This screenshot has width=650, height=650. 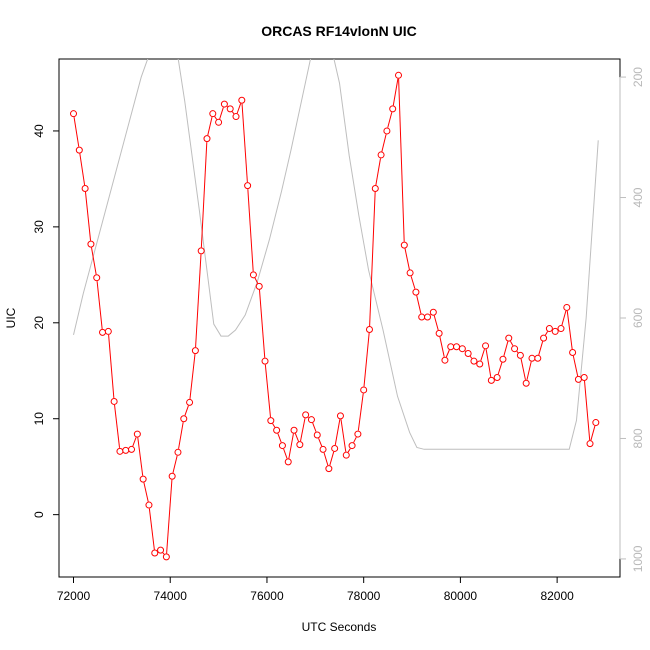 I want to click on x-tick-label: 76000, so click(x=267, y=596).